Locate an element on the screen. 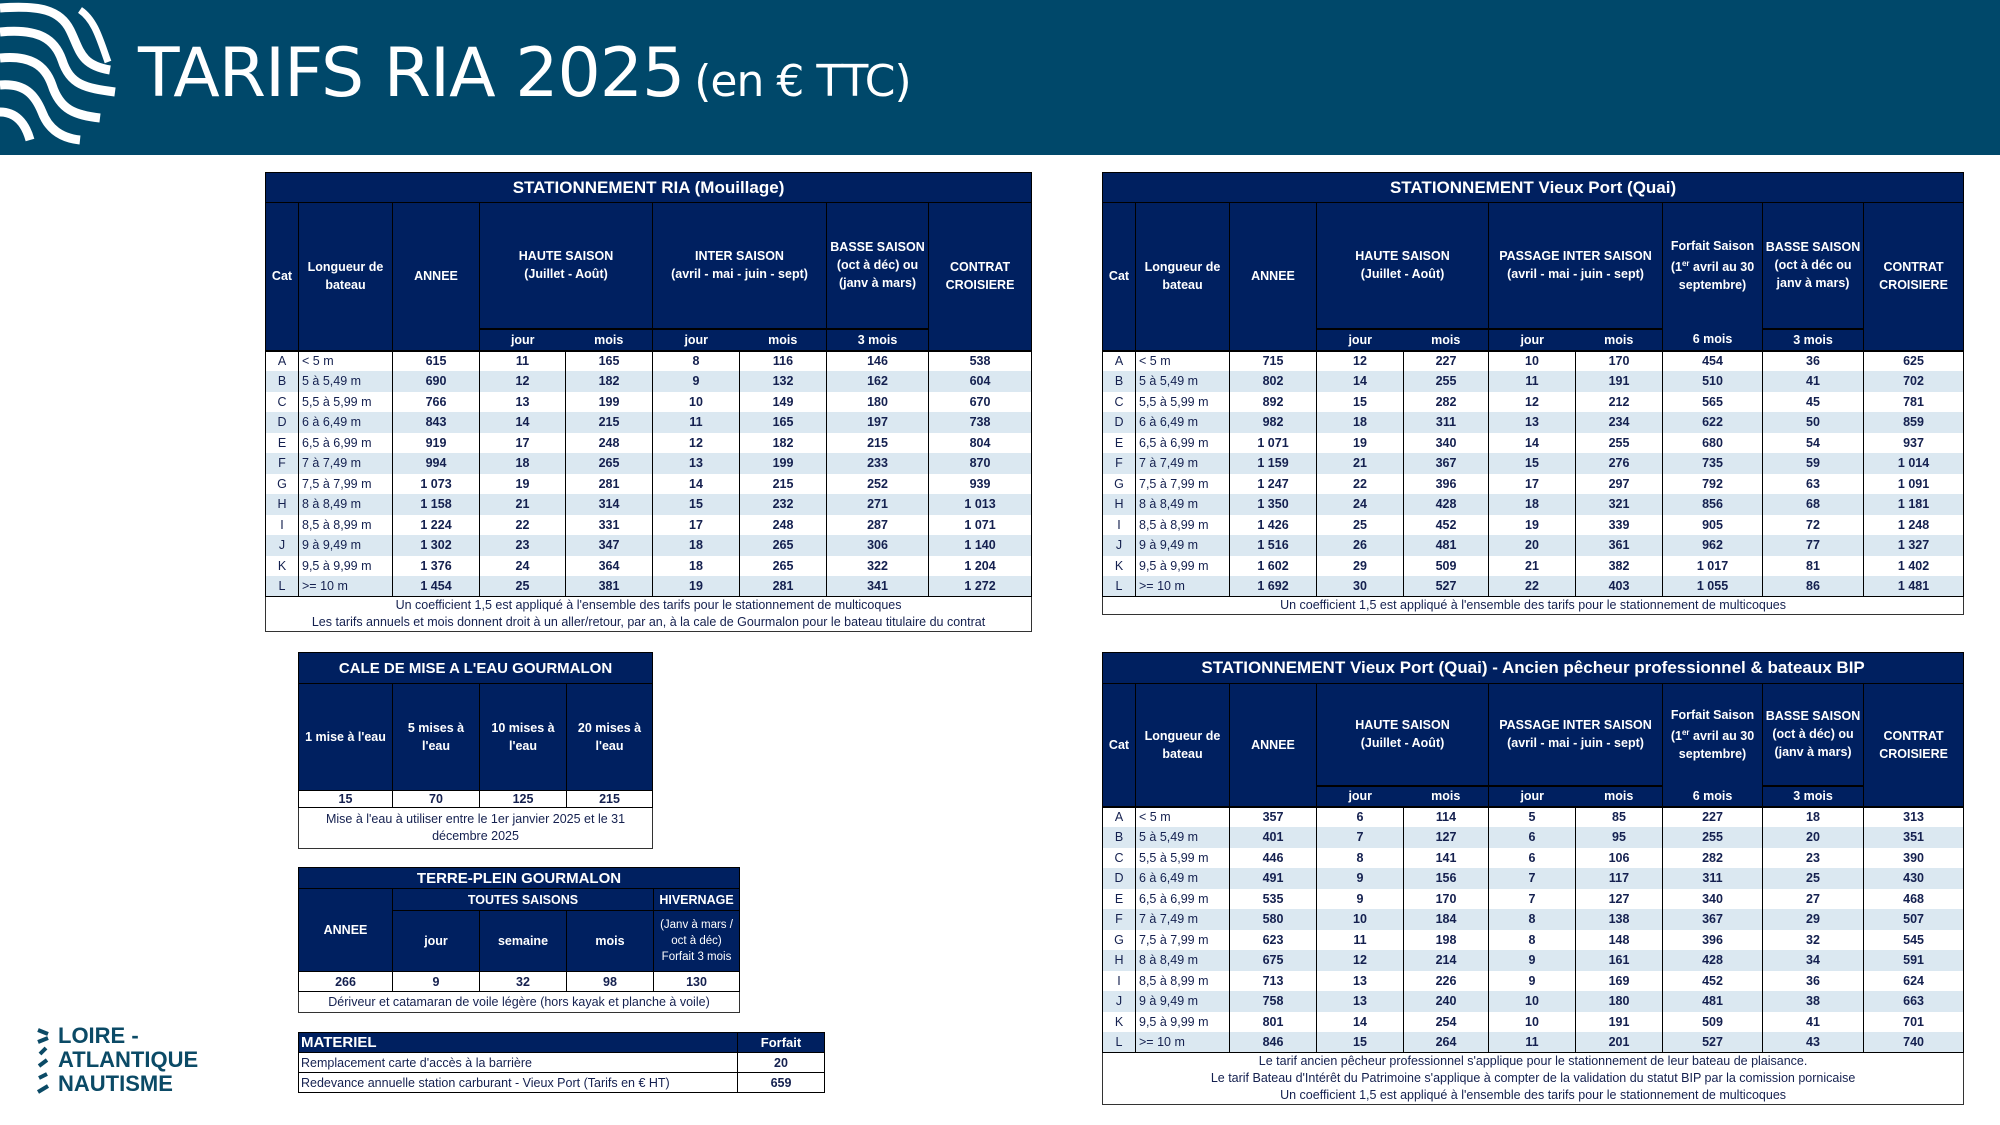 This screenshot has height=1125, width=2000. price-cell: 322 is located at coordinates (877, 565).